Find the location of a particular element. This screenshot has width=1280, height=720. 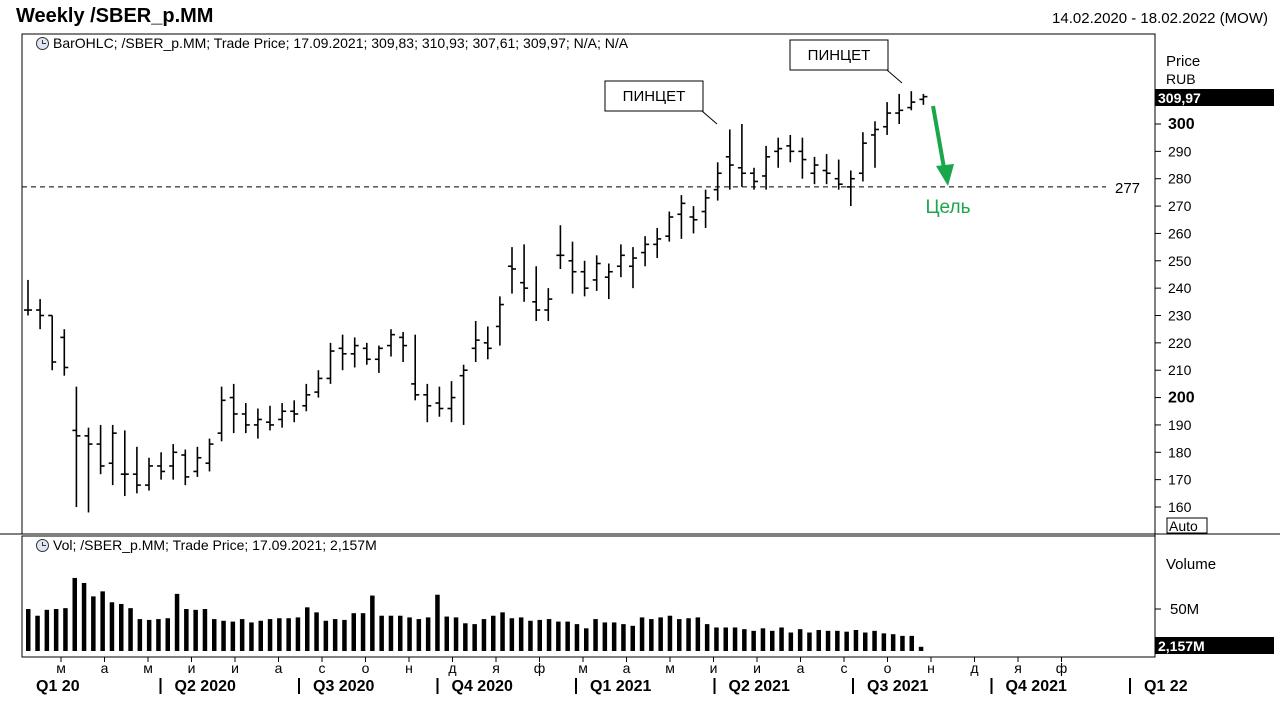

price-tick-label: 240 is located at coordinates (1180, 288).